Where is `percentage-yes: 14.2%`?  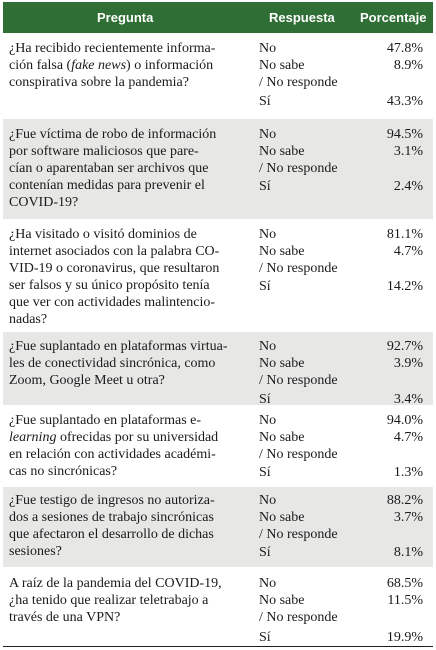
percentage-yes: 14.2% is located at coordinates (404, 286).